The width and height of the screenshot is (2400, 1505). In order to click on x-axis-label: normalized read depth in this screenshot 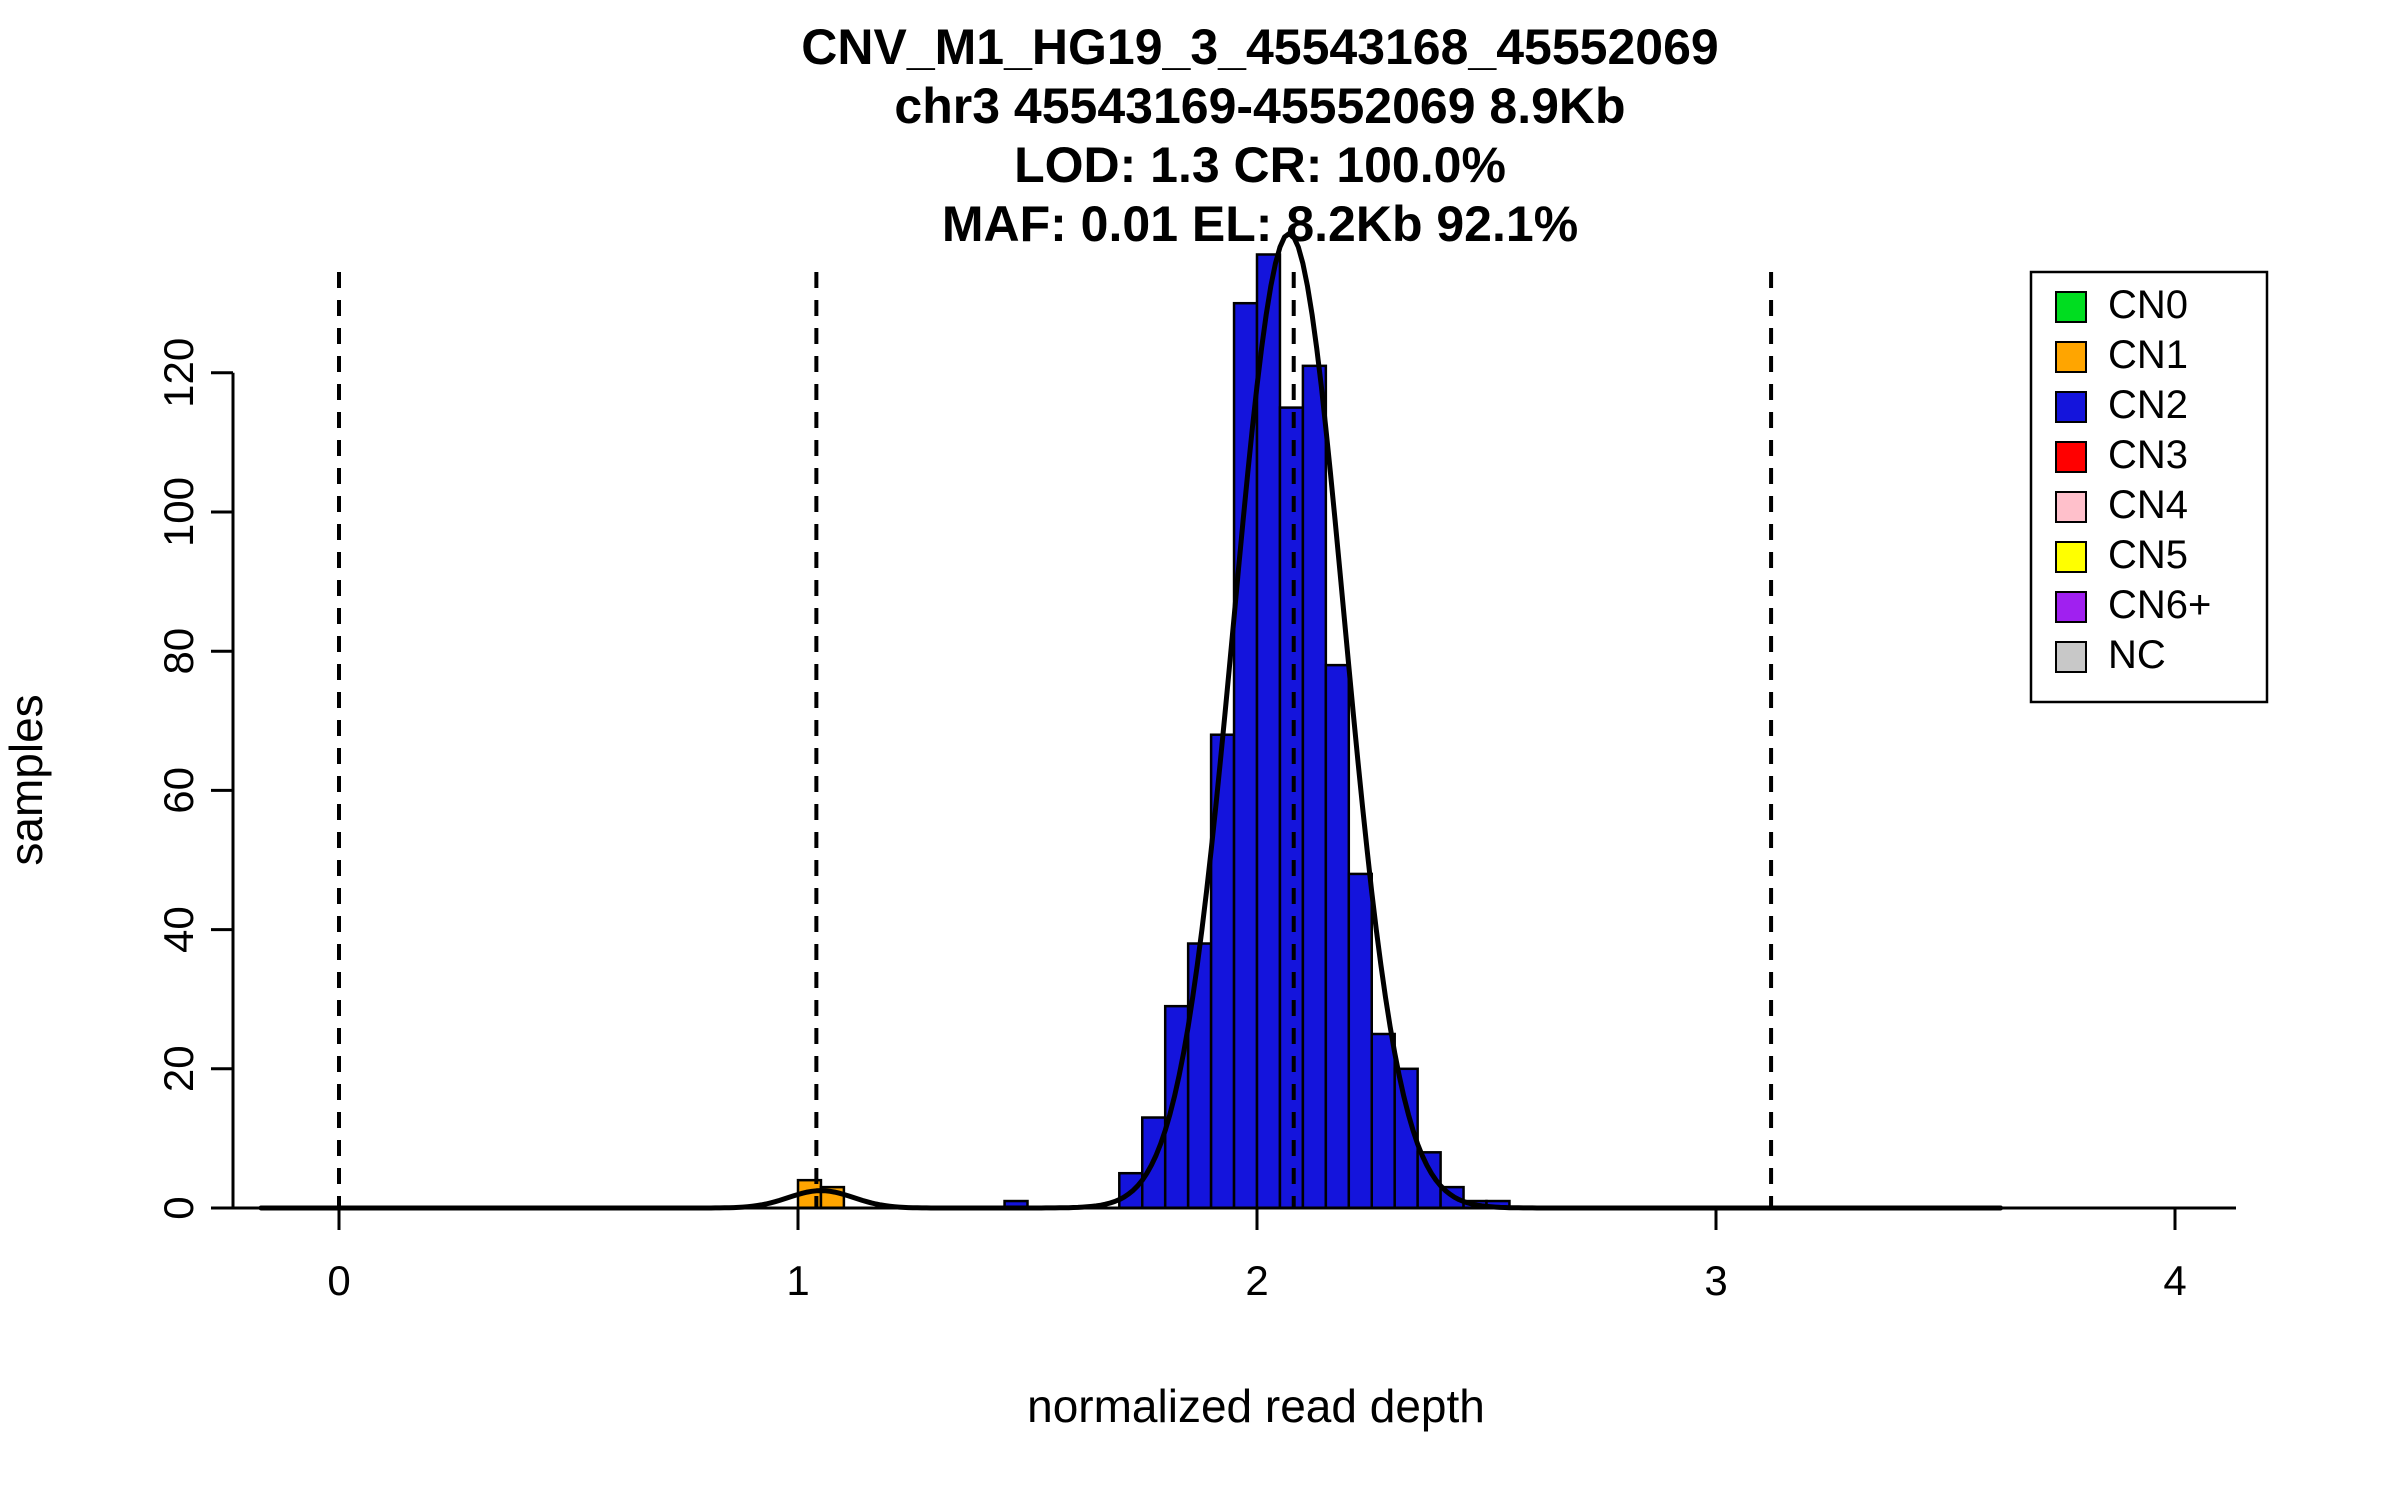, I will do `click(1256, 1406)`.